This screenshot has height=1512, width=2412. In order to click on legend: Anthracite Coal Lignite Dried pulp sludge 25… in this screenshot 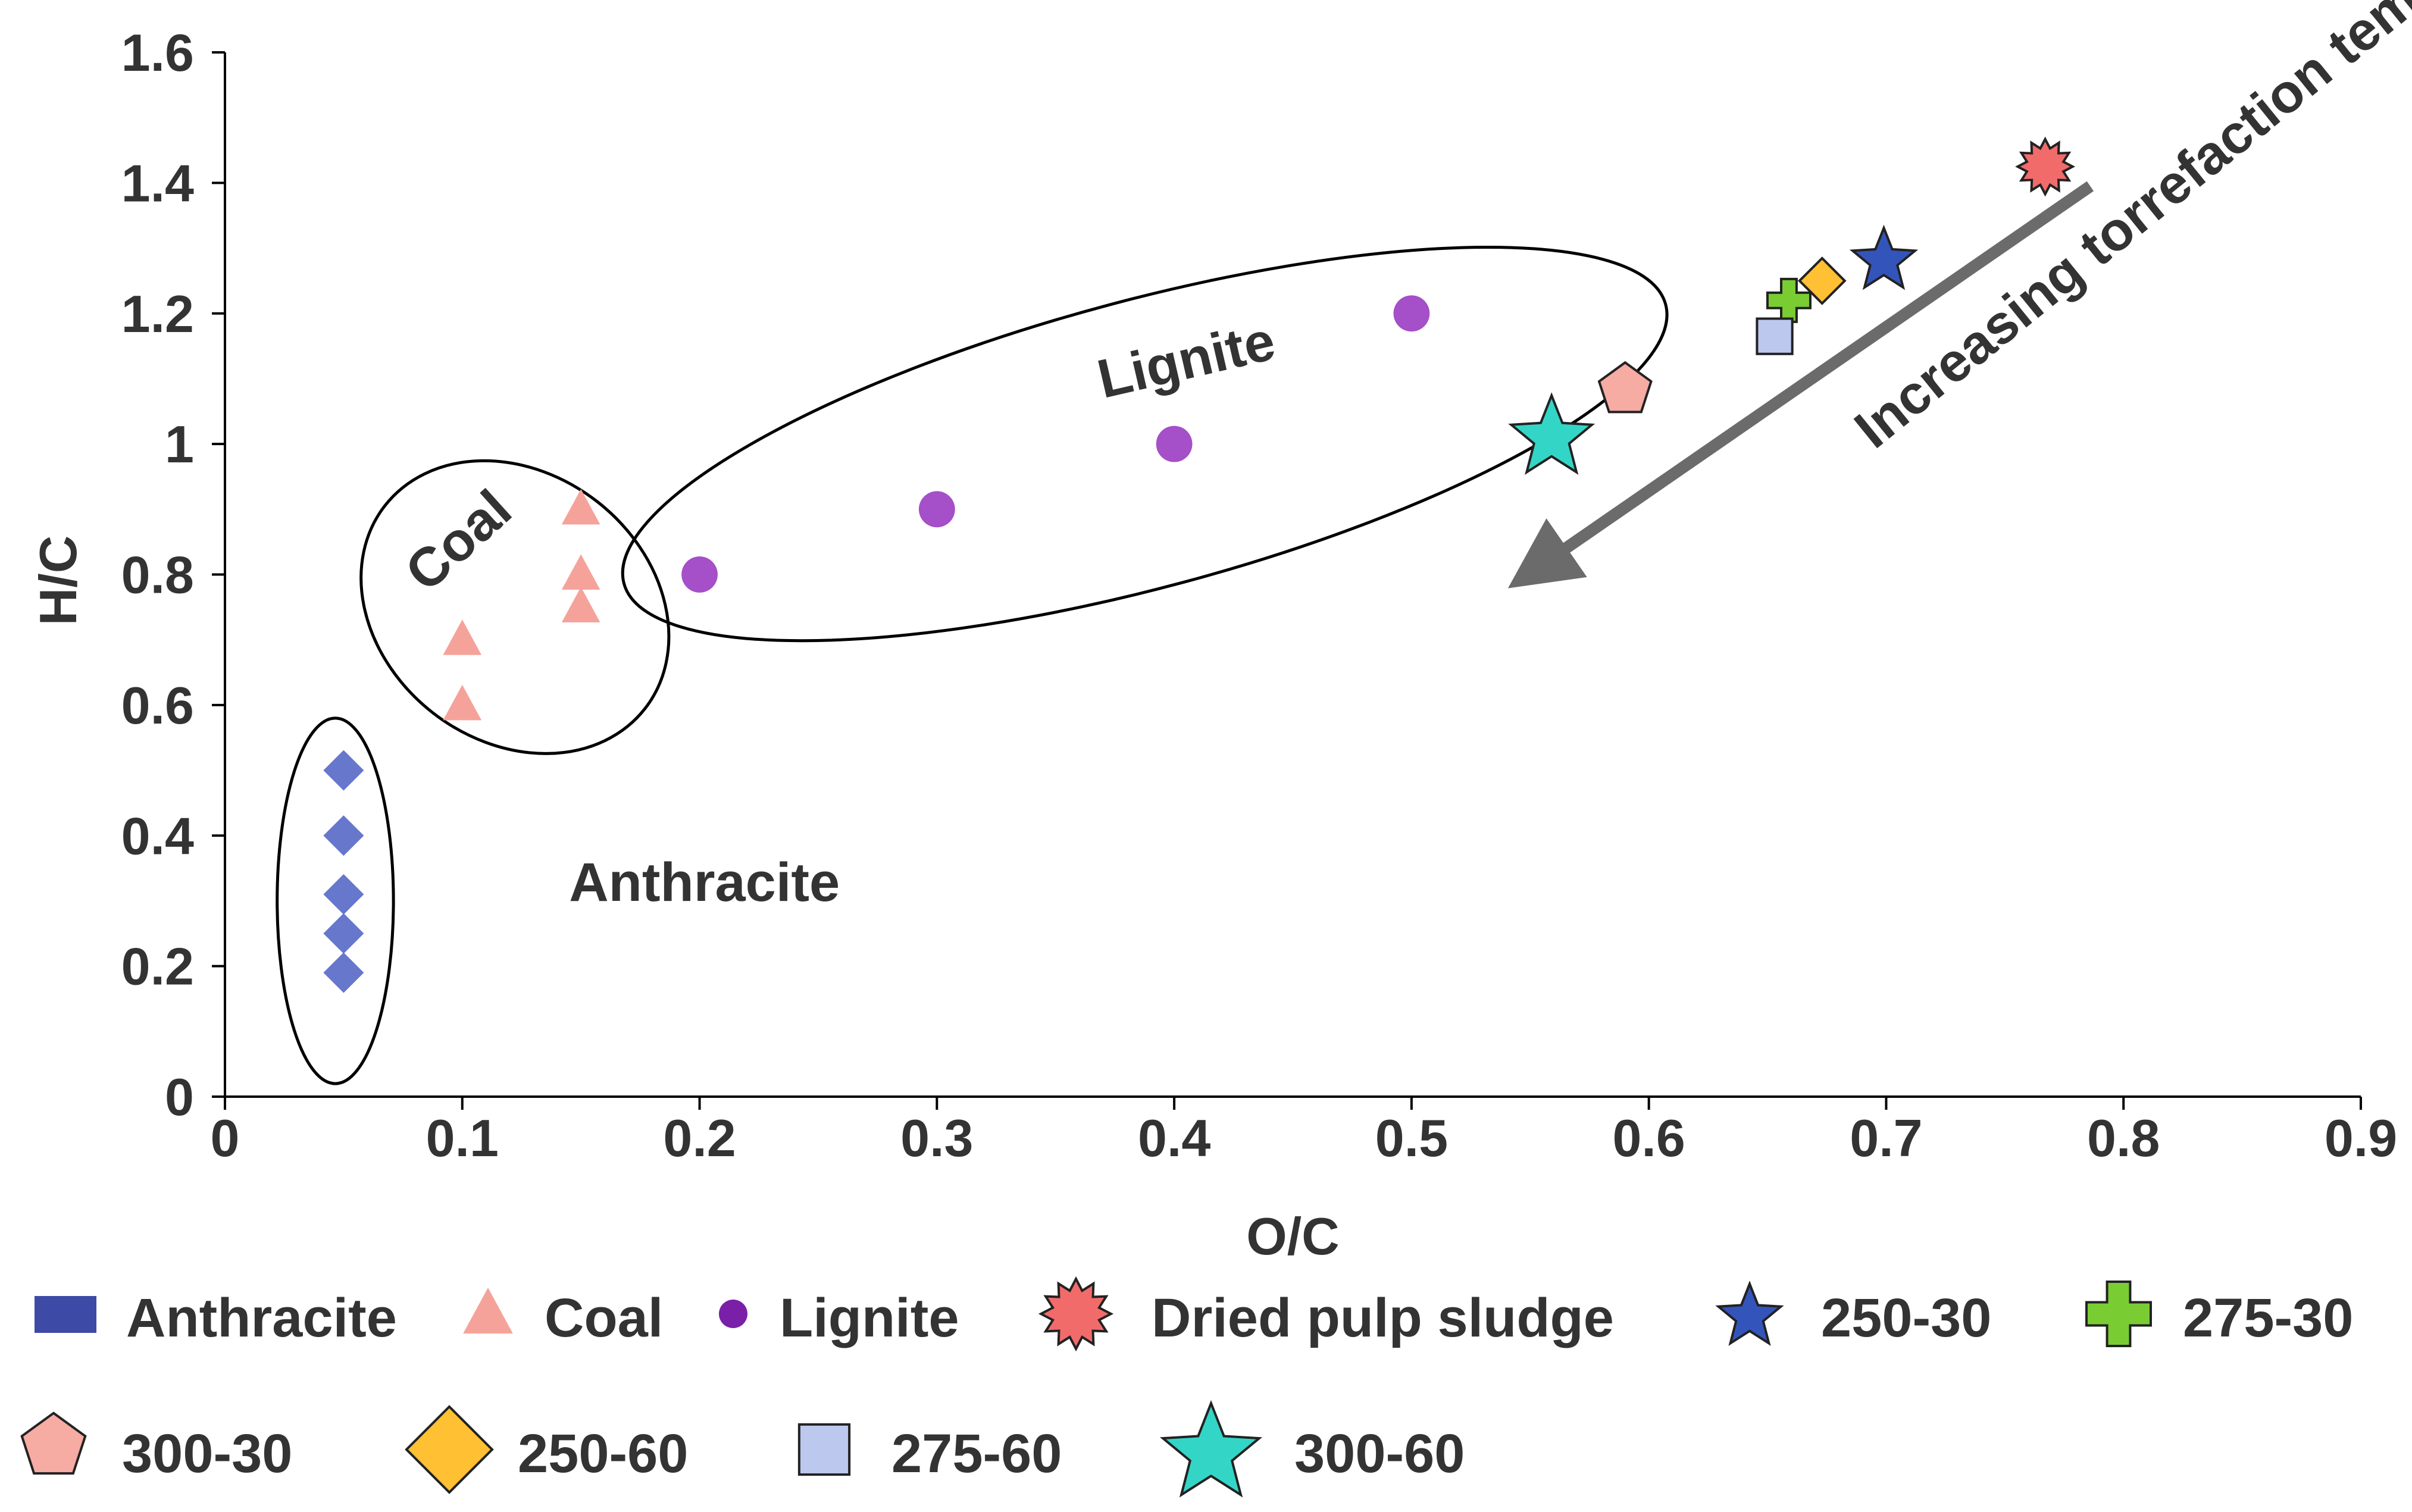, I will do `click(1187, 1387)`.